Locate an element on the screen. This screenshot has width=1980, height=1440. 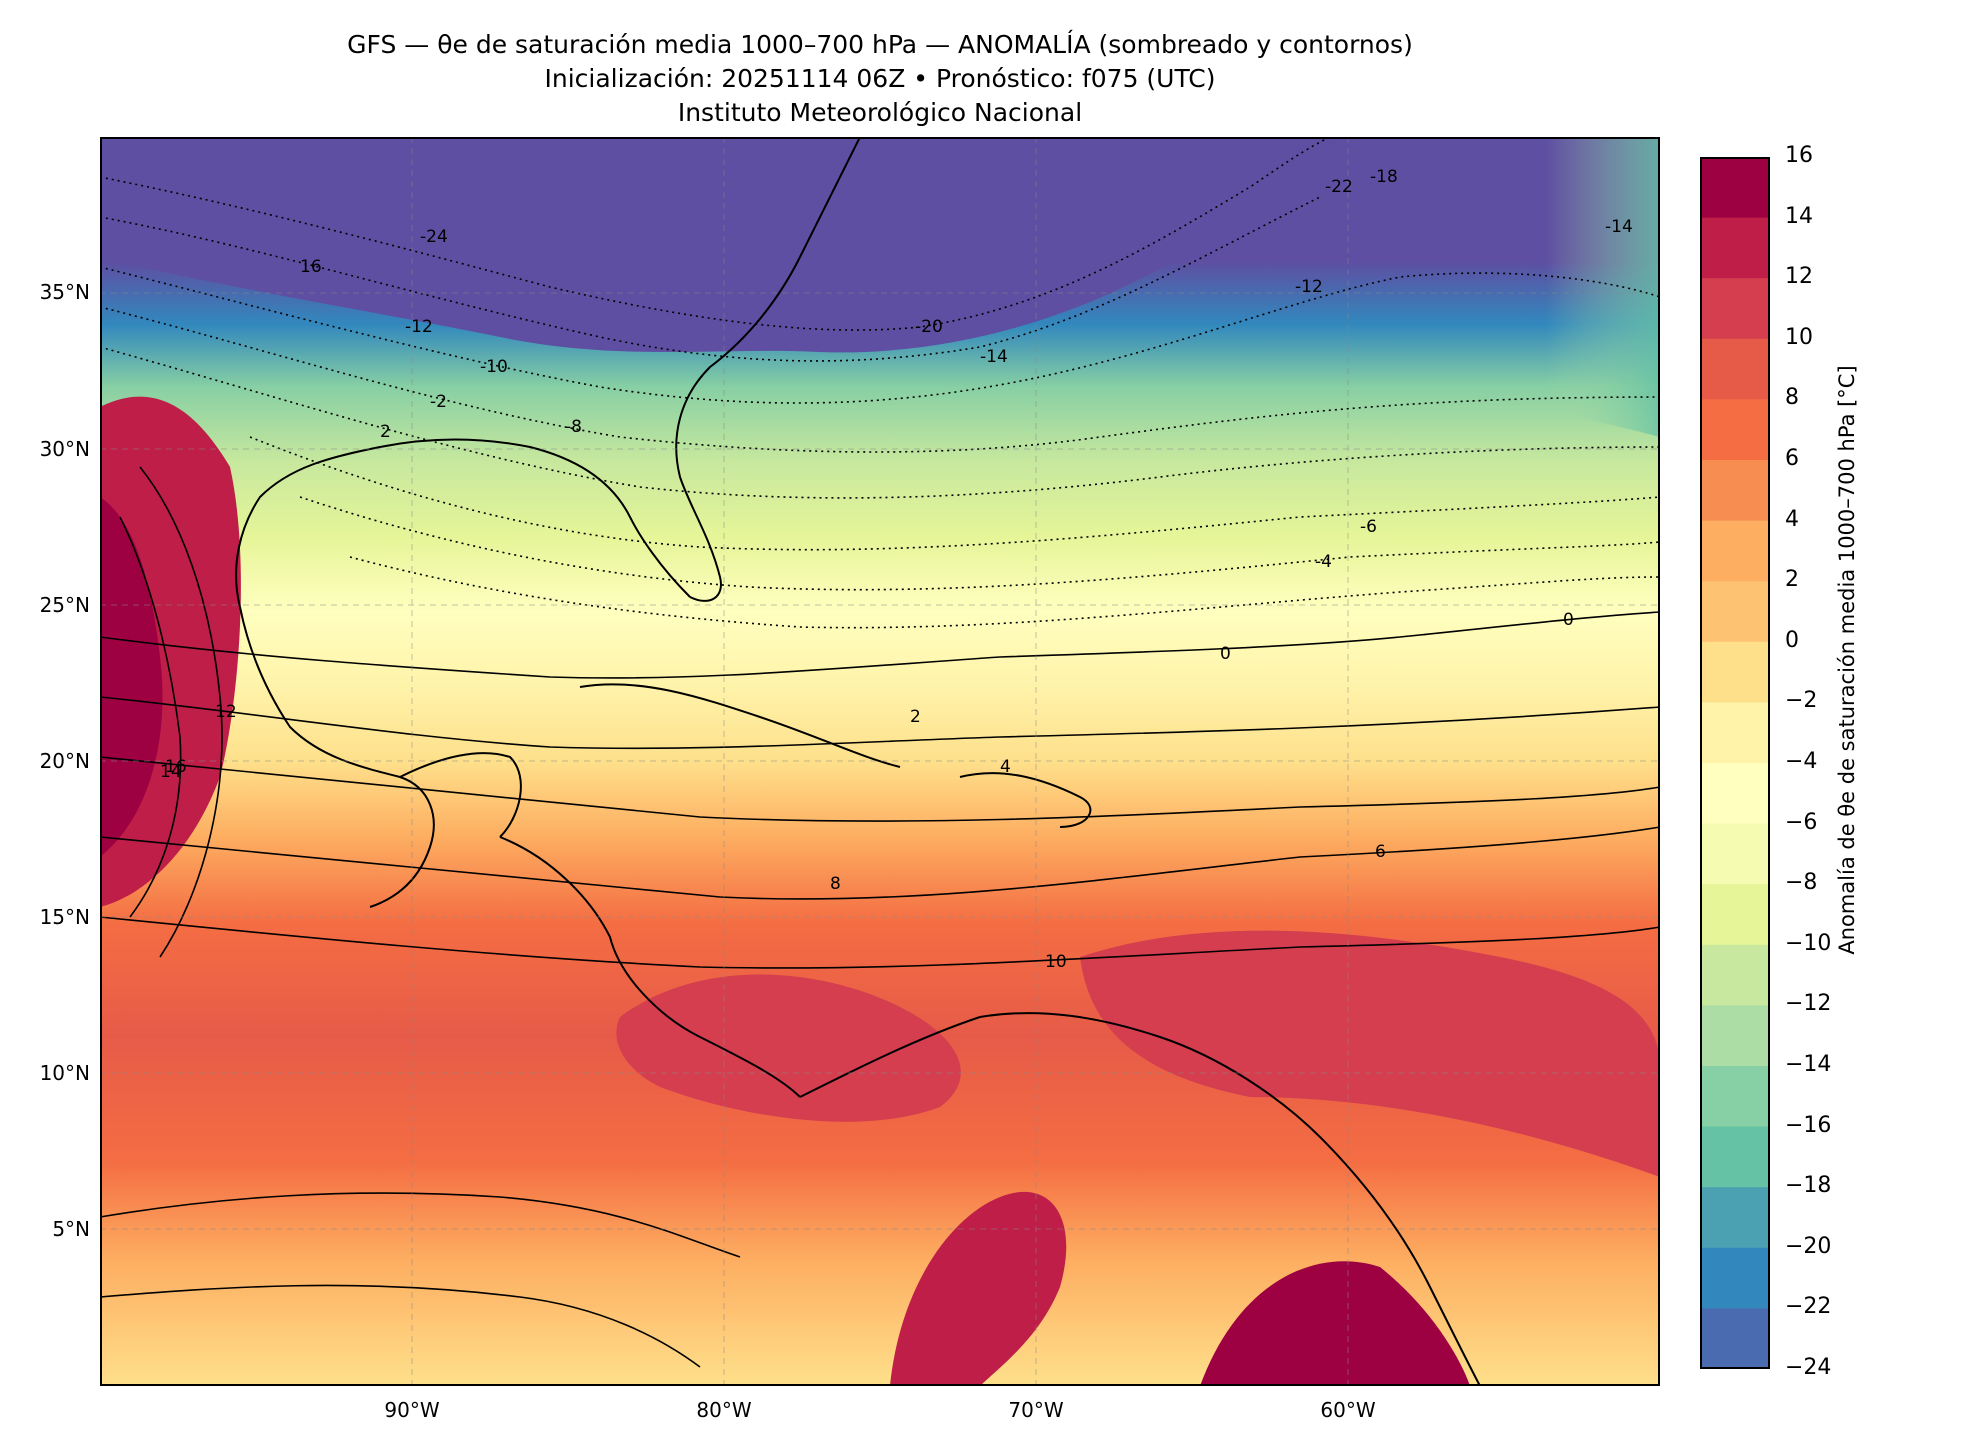
contour-6-south is located at coordinates (420, 1225).